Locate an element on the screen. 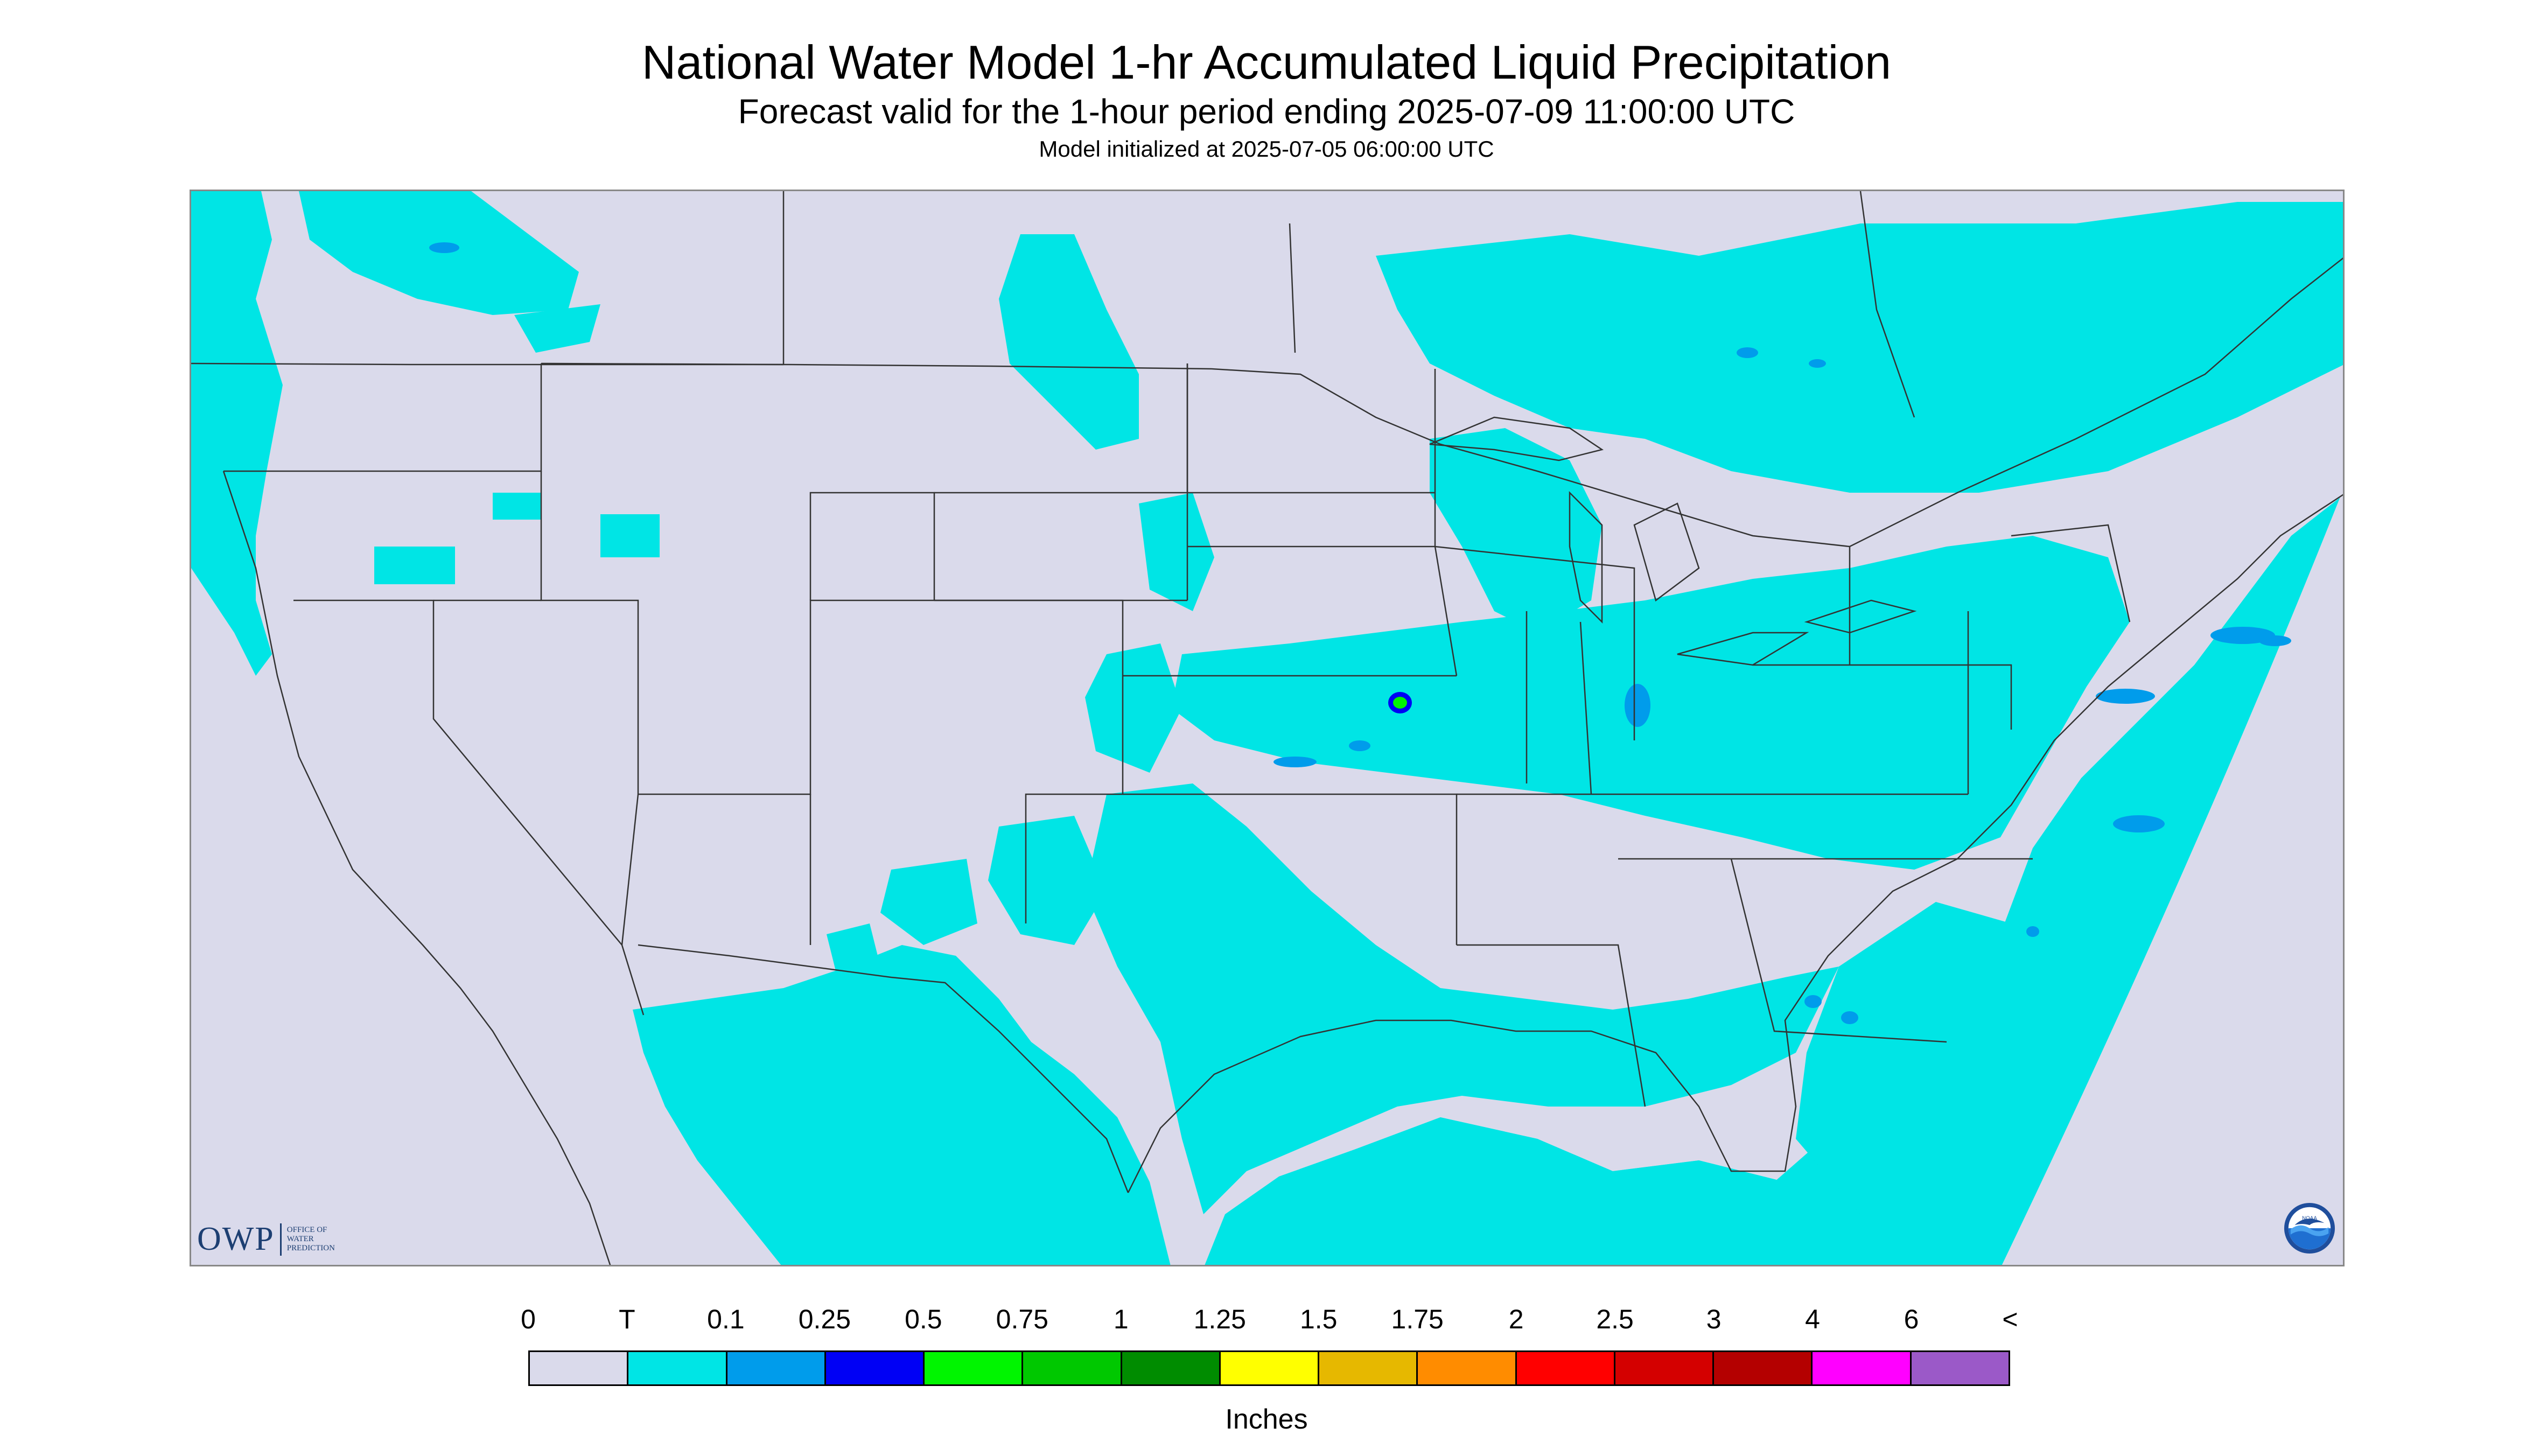  legend-color-bar is located at coordinates (1269, 1368).